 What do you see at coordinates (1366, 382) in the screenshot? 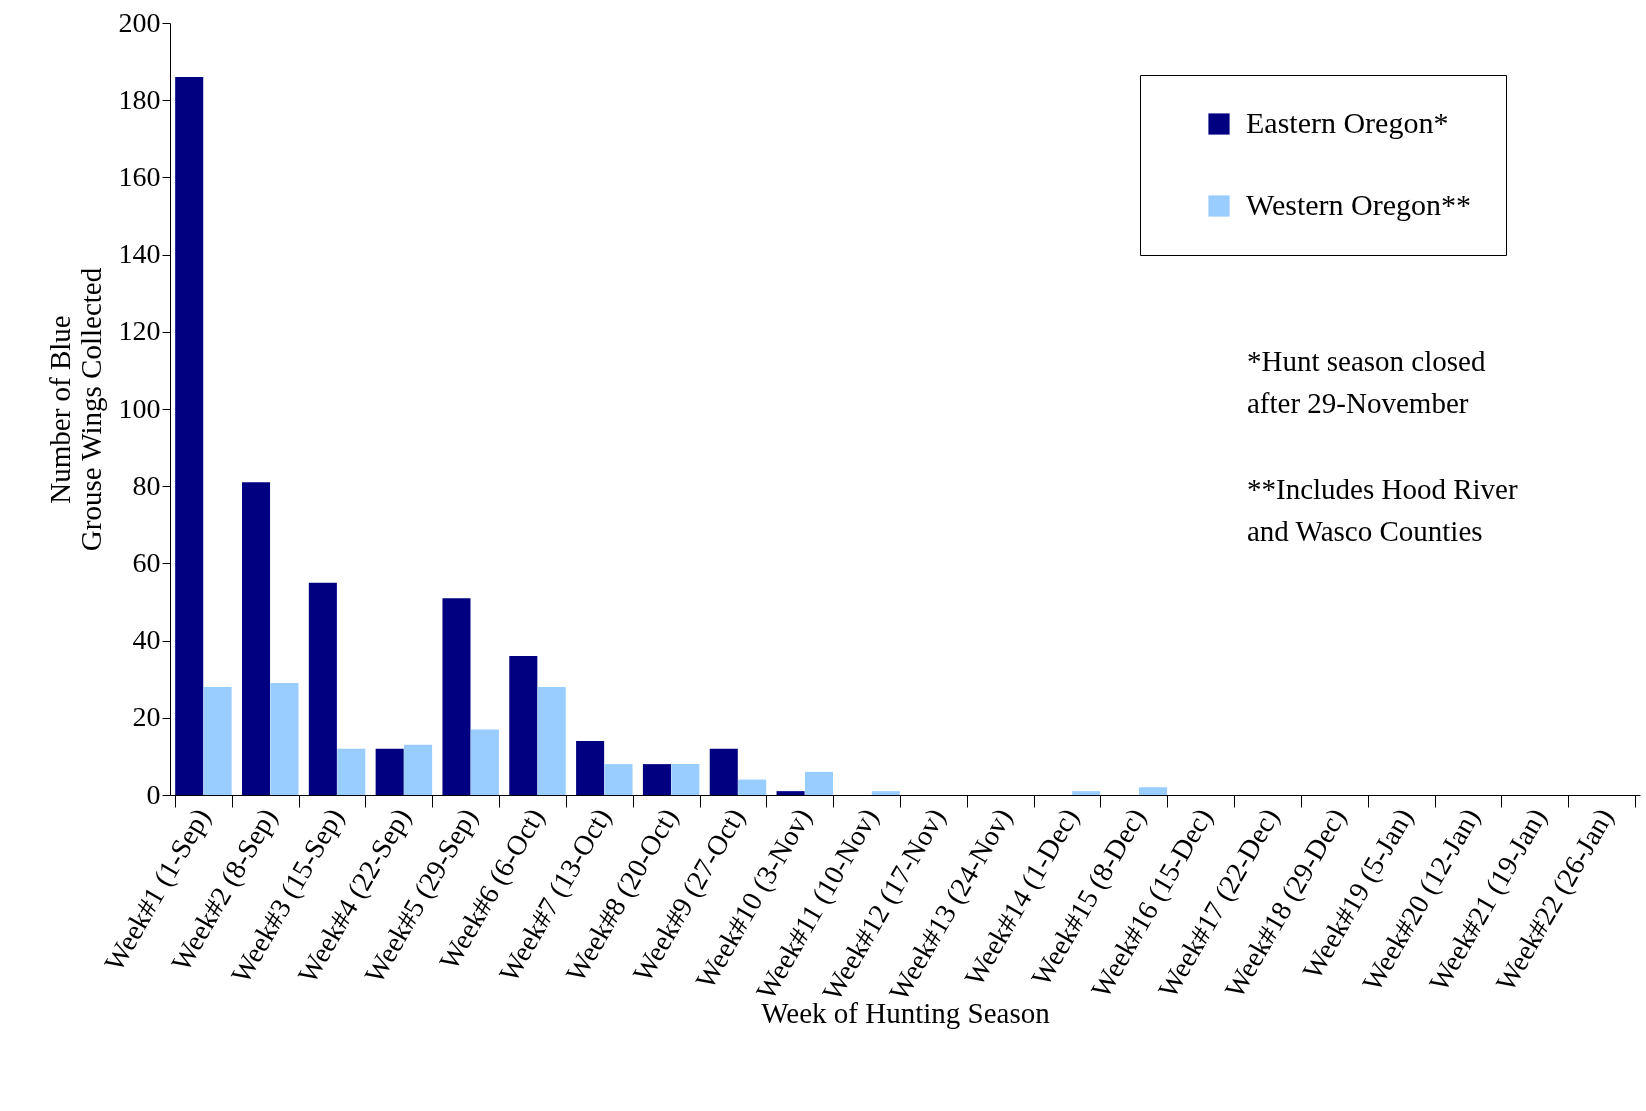
I see `annotation: *Hunt season closed after 29-November` at bounding box center [1366, 382].